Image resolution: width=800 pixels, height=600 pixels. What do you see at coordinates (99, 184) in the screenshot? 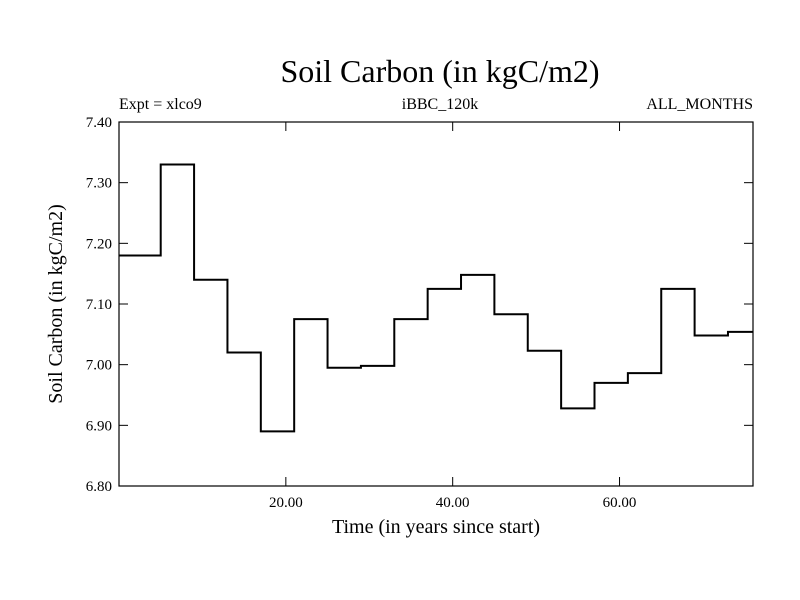
I see `y-tick-label: 7.30` at bounding box center [99, 184].